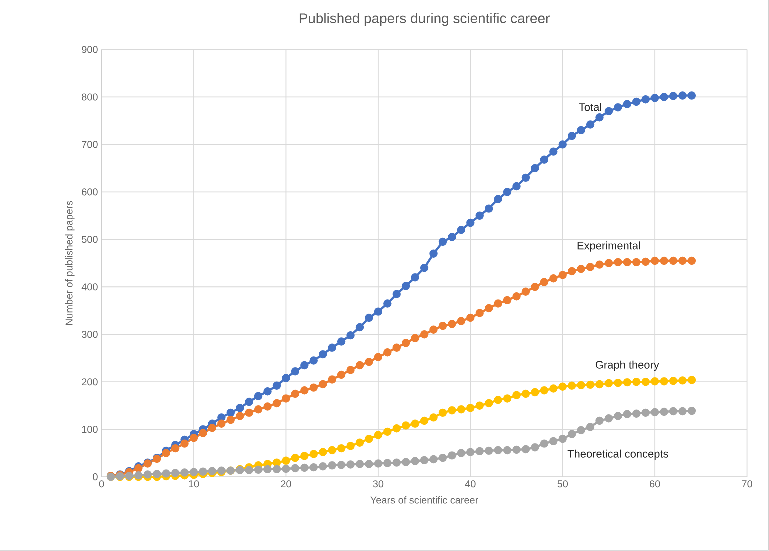 The width and height of the screenshot is (769, 551). What do you see at coordinates (101, 484) in the screenshot?
I see `x-tick-label: 0` at bounding box center [101, 484].